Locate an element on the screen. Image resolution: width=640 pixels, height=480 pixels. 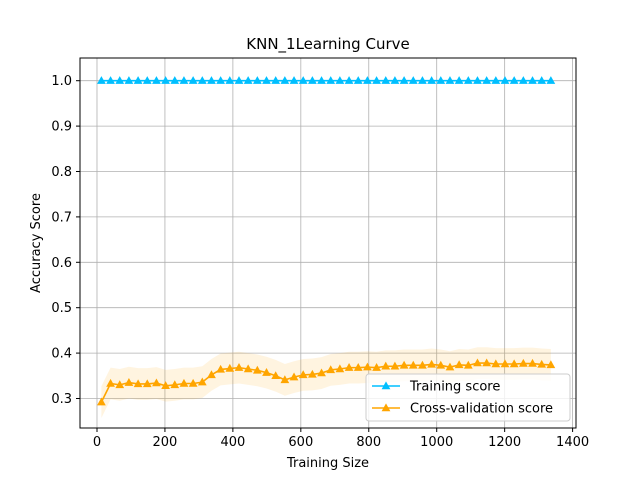
y-tick-label: 1.0 is located at coordinates (61, 81).